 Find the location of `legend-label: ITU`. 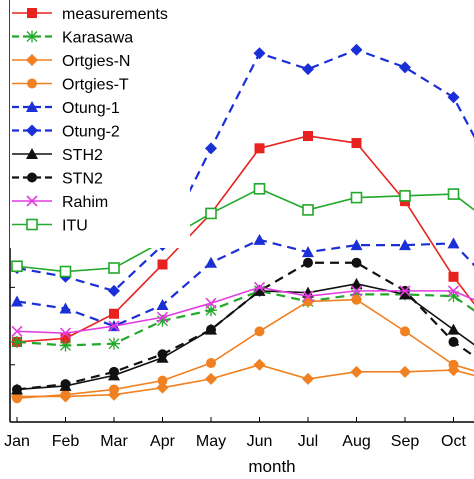

legend-label: ITU is located at coordinates (75, 226).